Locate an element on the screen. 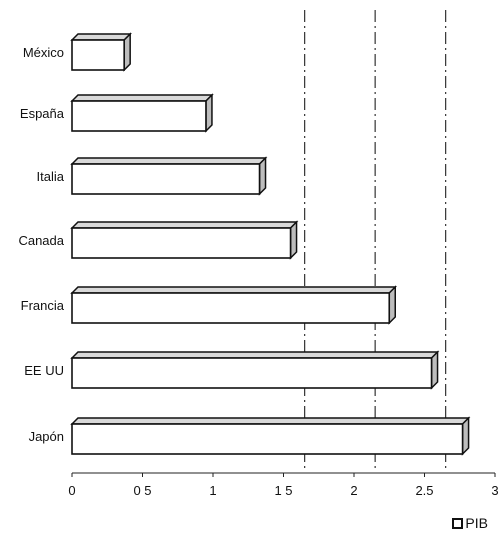 The height and width of the screenshot is (543, 502). legend-swatch is located at coordinates (458, 523).